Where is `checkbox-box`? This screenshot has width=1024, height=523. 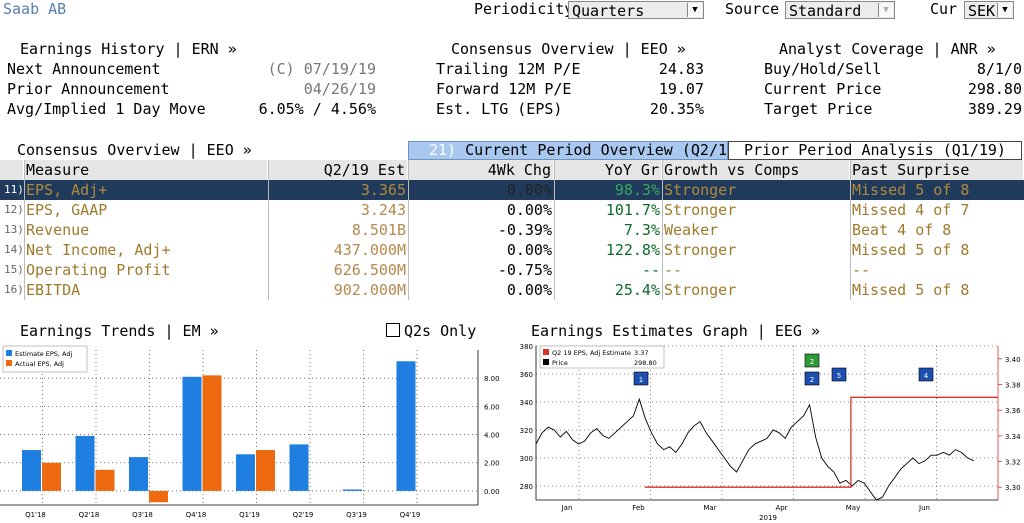
checkbox-box is located at coordinates (393, 330).